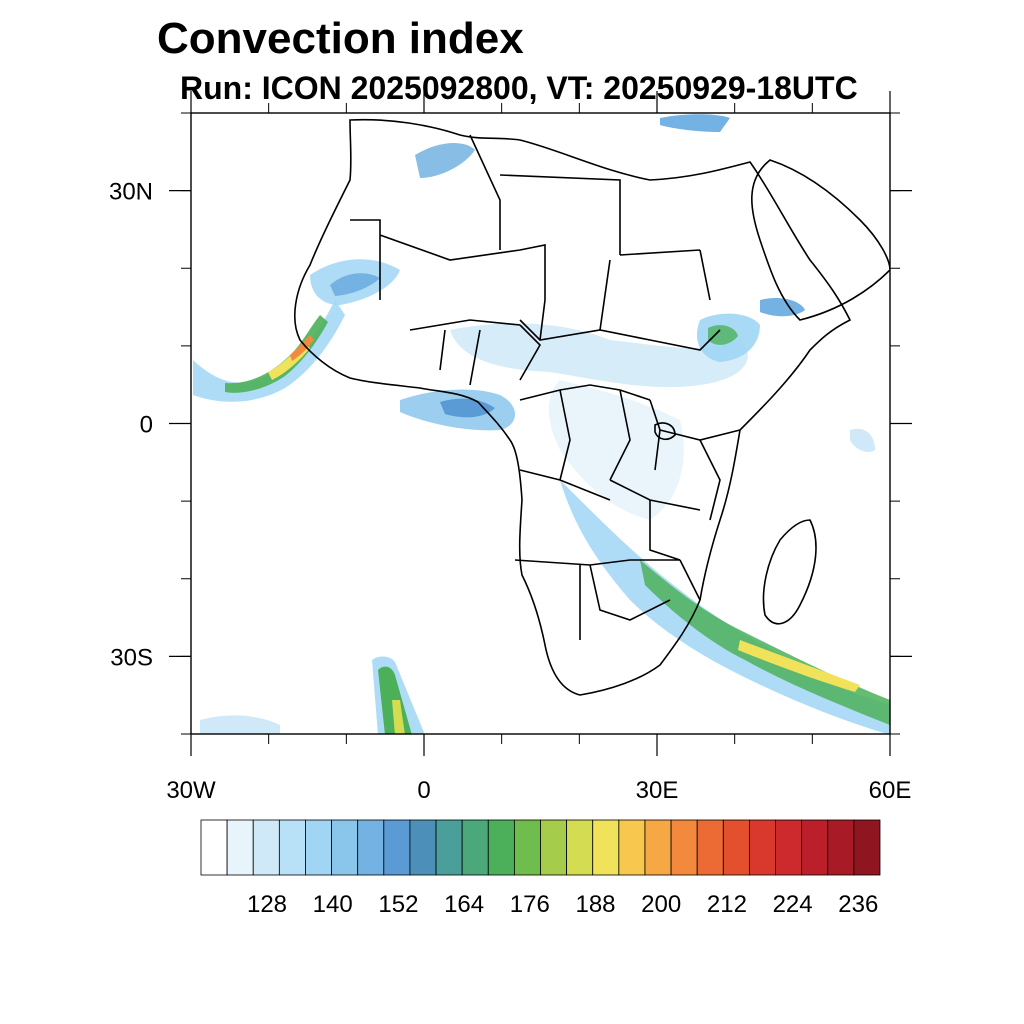 The width and height of the screenshot is (1024, 1024). What do you see at coordinates (519, 88) in the screenshot?
I see `chart-subtitle: Run: ICON 2025092800, VT: 20250929-18UTC` at bounding box center [519, 88].